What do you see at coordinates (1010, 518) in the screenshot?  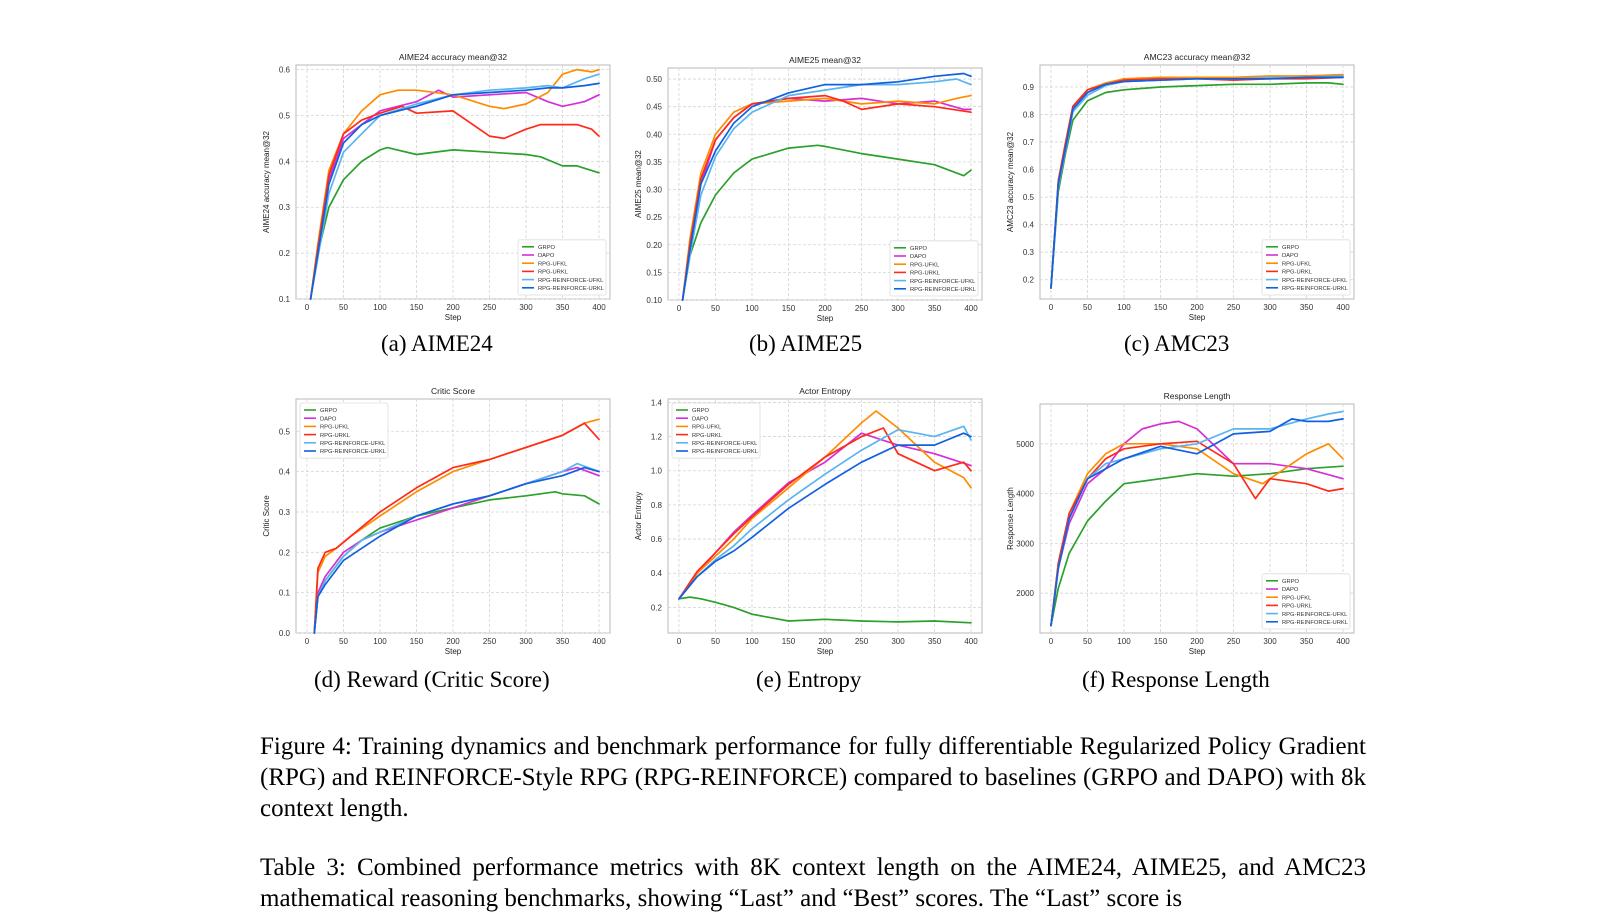 I see `y-axis-label: Response Length` at bounding box center [1010, 518].